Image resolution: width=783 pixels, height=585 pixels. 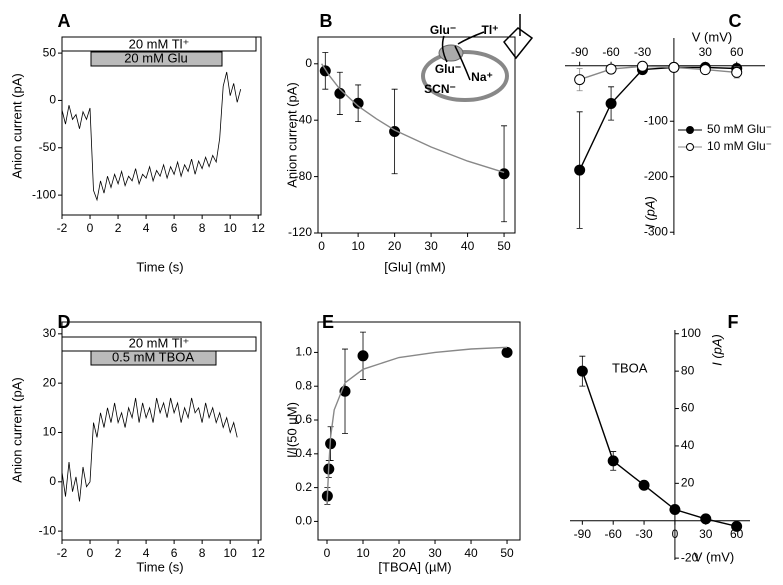 What do you see at coordinates (304, 119) in the screenshot?
I see `y-tick-label: -40` at bounding box center [304, 119].